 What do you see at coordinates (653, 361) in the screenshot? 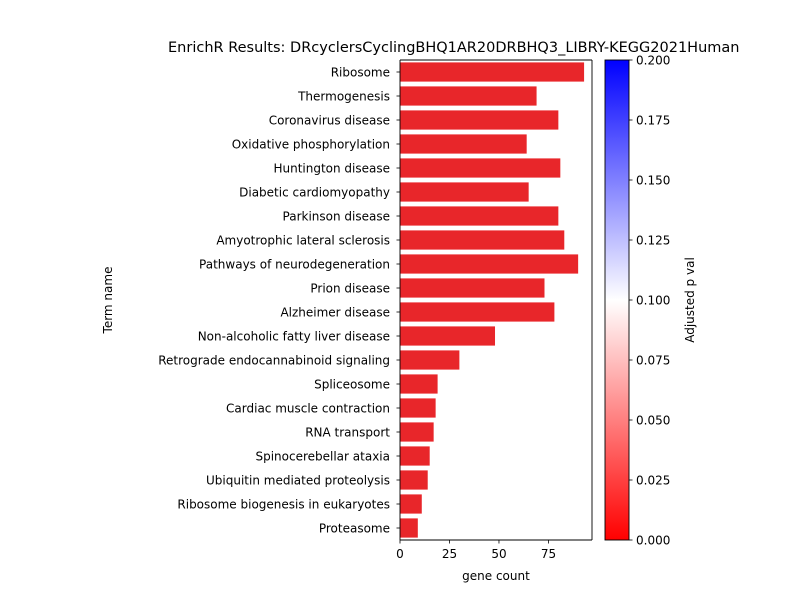
I see `colorbar-tick-label: 0.075` at bounding box center [653, 361].